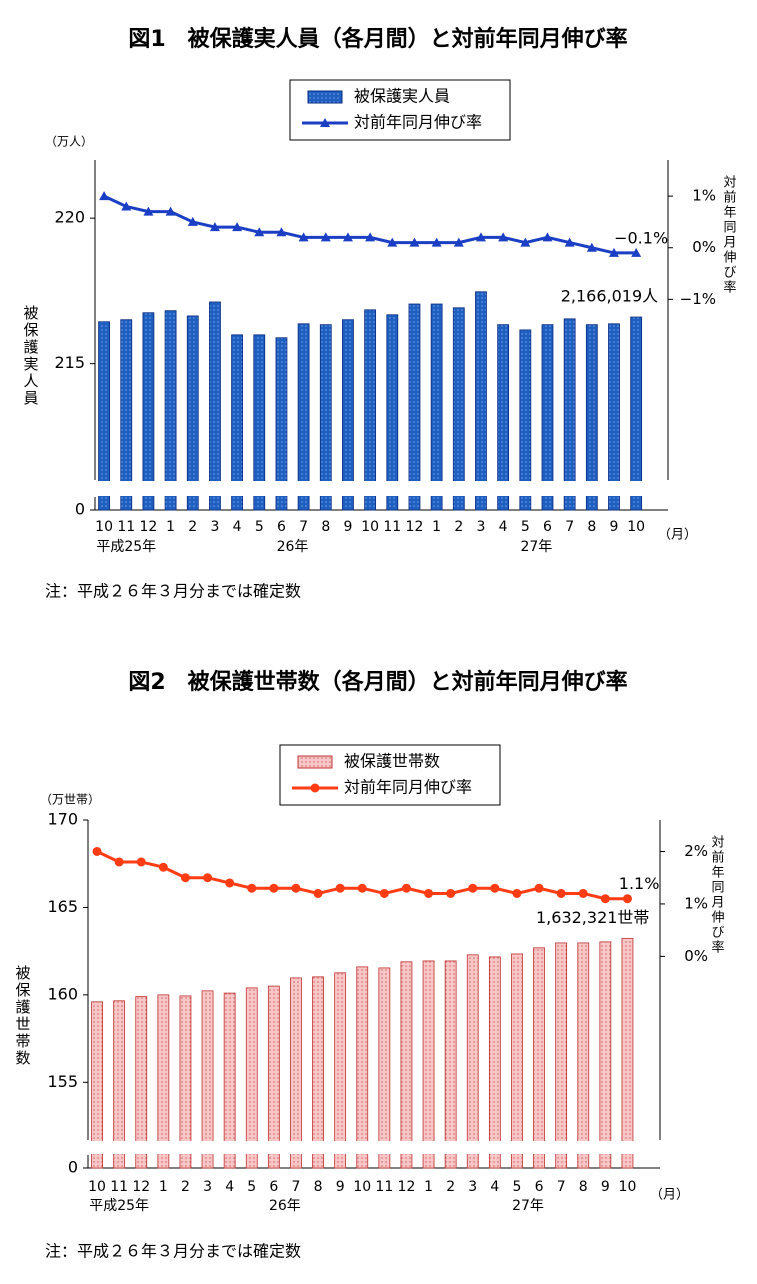  Describe the element at coordinates (69, 217) in the screenshot. I see `y-tick-label: 220` at that location.